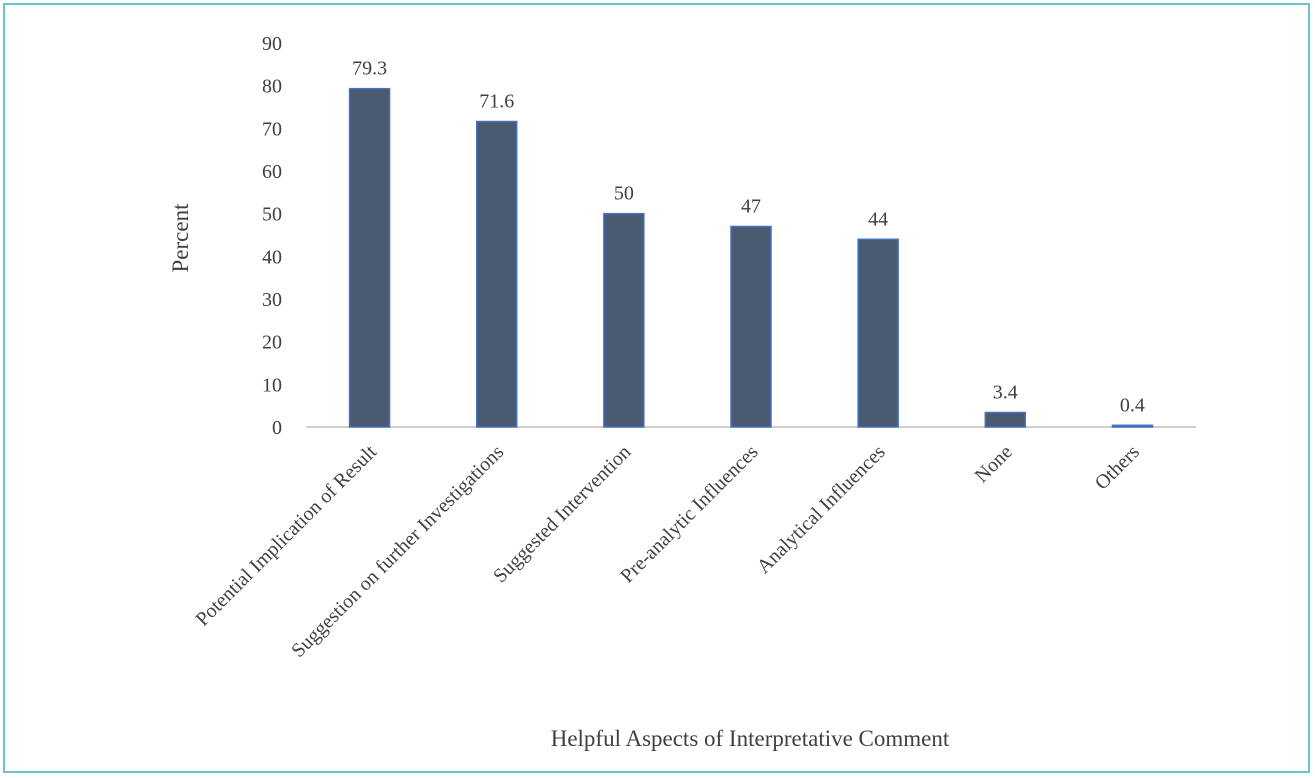 The image size is (1315, 778). I want to click on y-tick-label: 10, so click(272, 385).